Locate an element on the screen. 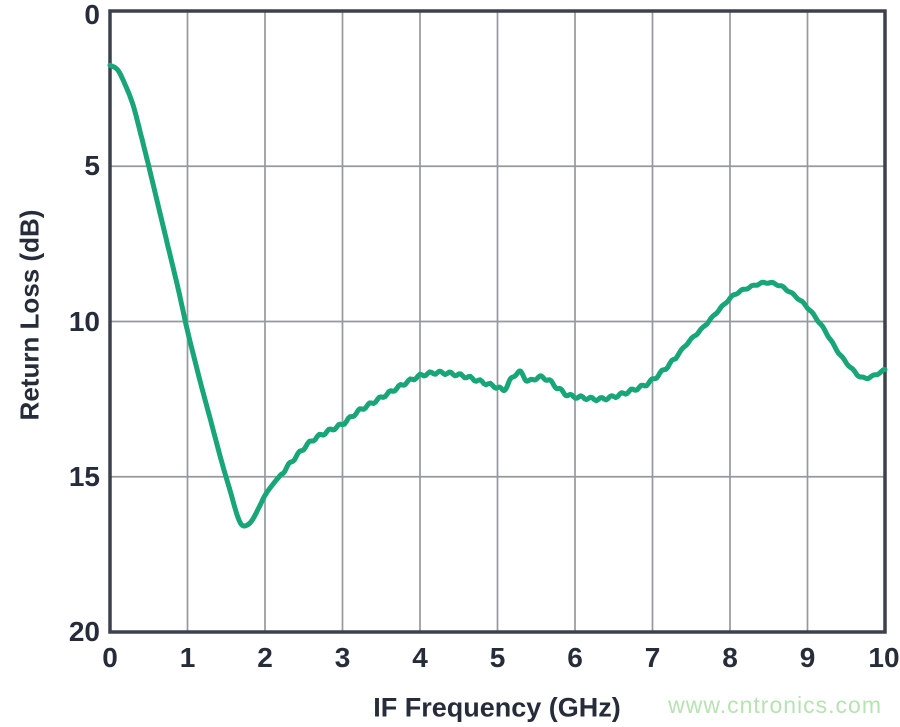 This screenshot has height=727, width=900. y-tick-label: 20 is located at coordinates (84, 631).